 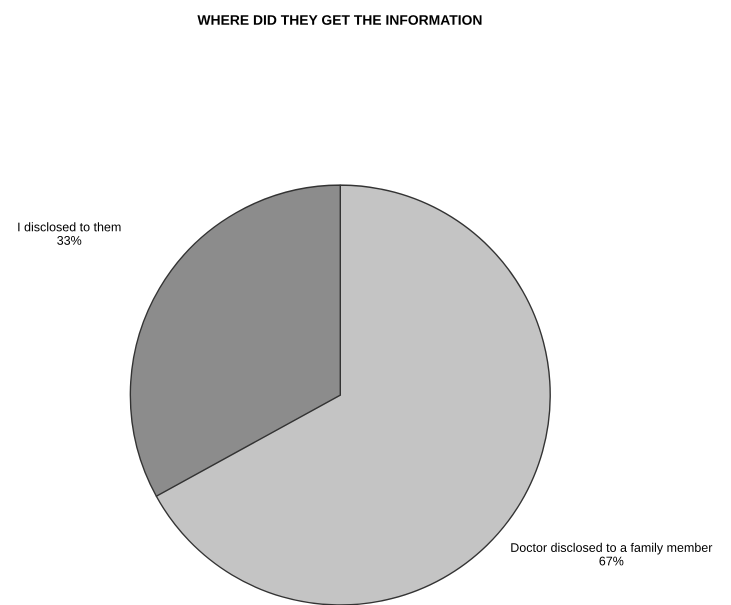 What do you see at coordinates (339, 20) in the screenshot?
I see `chart-title: WHERE DID THEY GET THE INFORMATION` at bounding box center [339, 20].